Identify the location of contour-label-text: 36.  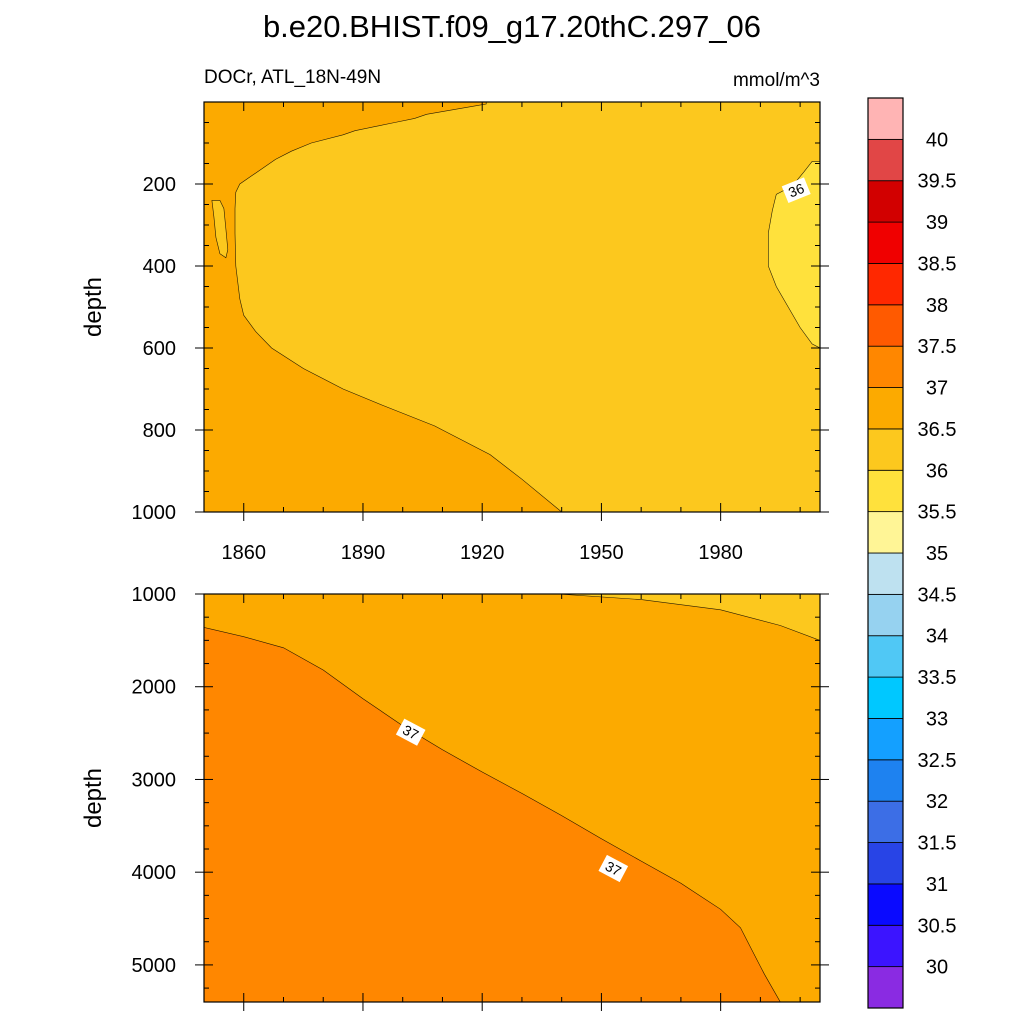
(796, 190).